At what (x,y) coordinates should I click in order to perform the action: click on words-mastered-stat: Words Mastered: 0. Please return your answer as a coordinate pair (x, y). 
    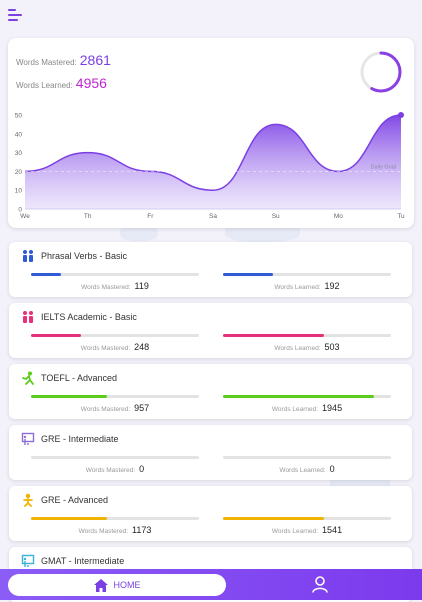
    Looking at the image, I should click on (115, 469).